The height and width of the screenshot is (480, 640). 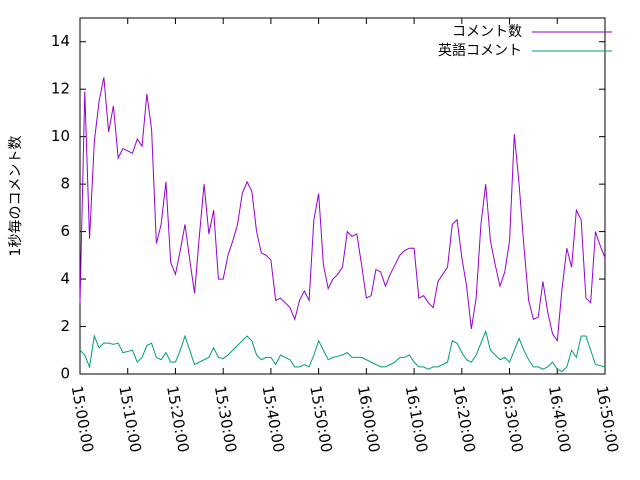 What do you see at coordinates (511, 418) in the screenshot?
I see `x-tick-label: 16:30:00` at bounding box center [511, 418].